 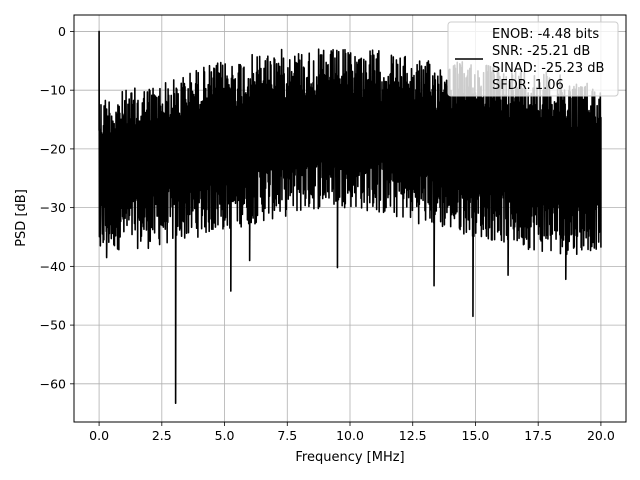 I want to click on x-tick-label: 2.5, so click(x=162, y=435).